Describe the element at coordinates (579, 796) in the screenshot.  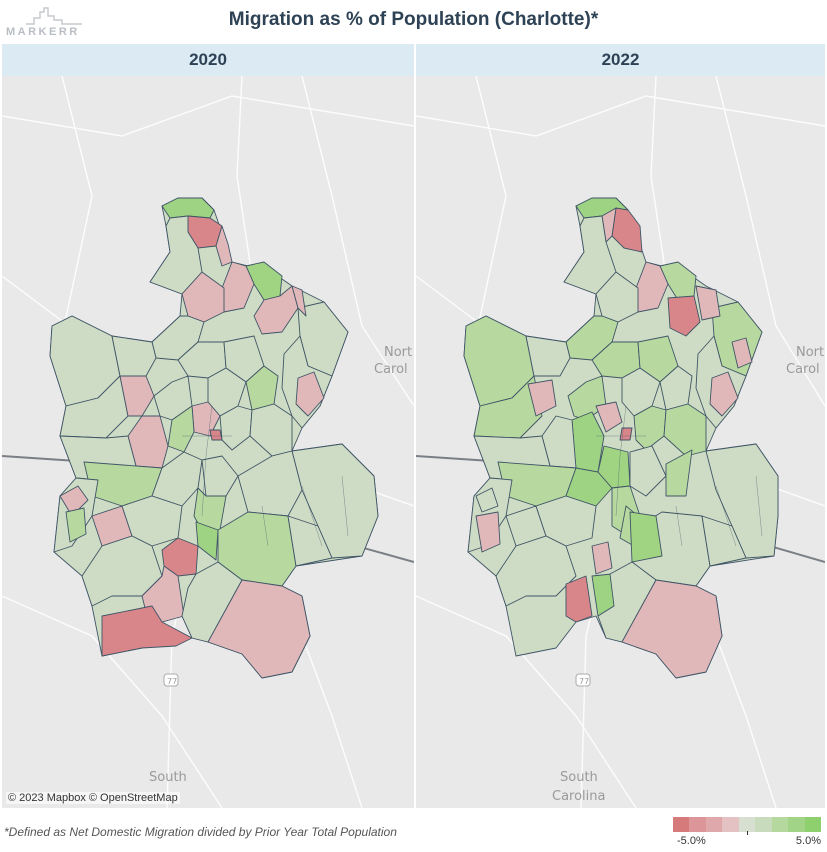
I see `label-south-carolina-line2-2022: Carolina` at that location.